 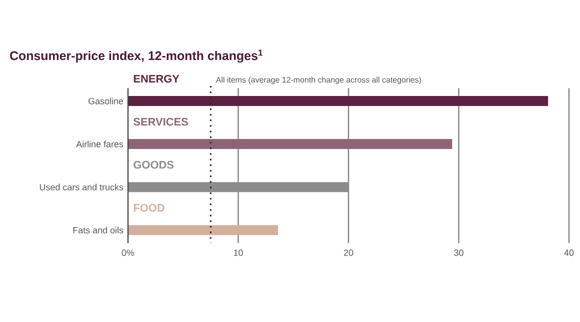 I want to click on annotation: FOOD, so click(x=149, y=208).